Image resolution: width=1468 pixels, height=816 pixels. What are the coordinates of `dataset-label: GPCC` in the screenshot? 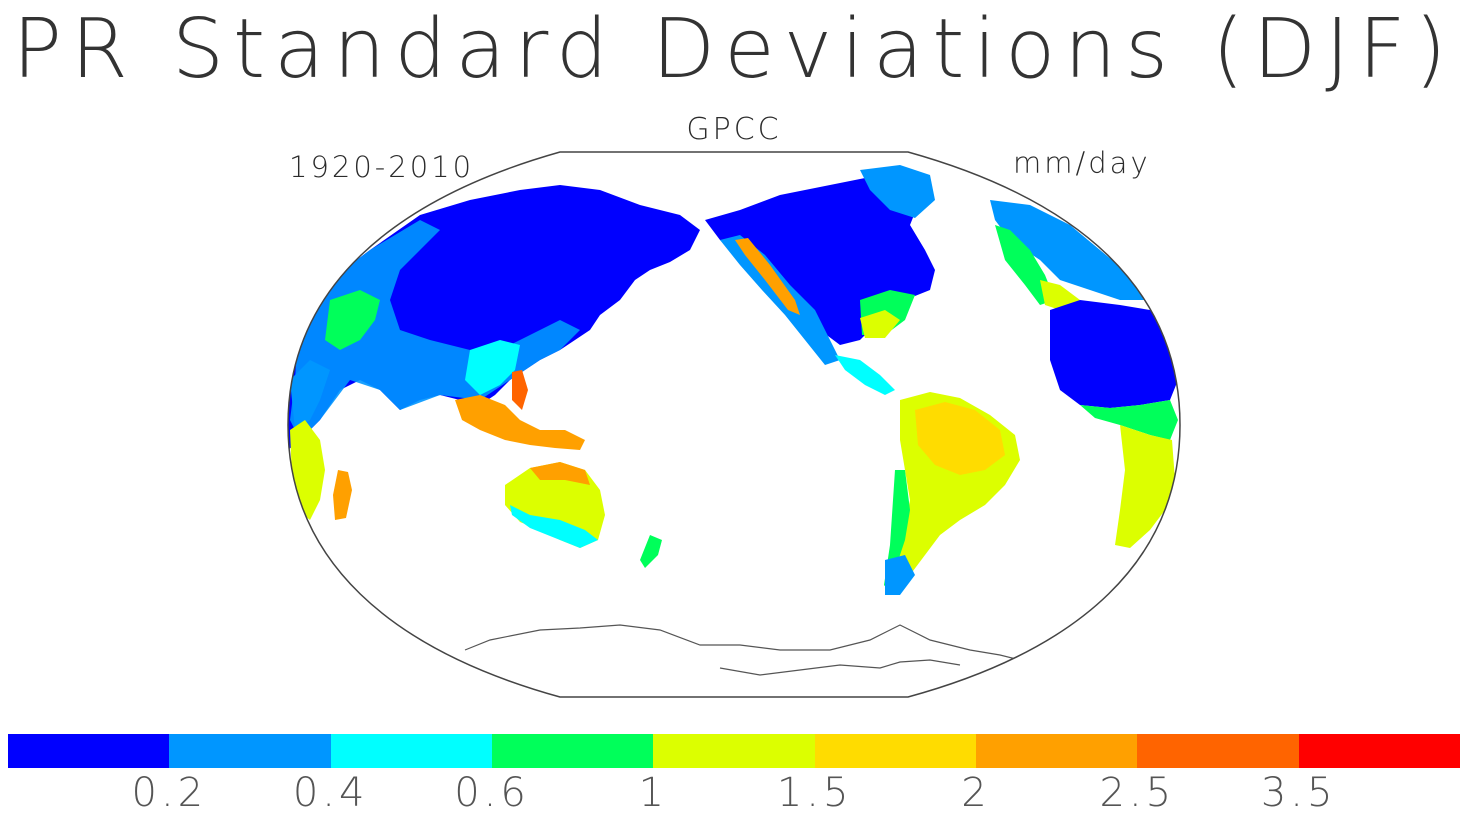 It's located at (734, 129).